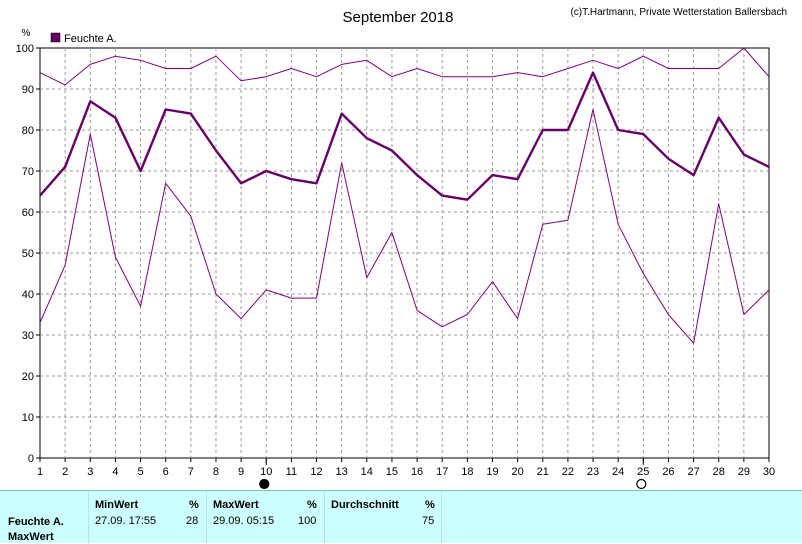  What do you see at coordinates (442, 472) in the screenshot?
I see `x-tick-label: 17` at bounding box center [442, 472].